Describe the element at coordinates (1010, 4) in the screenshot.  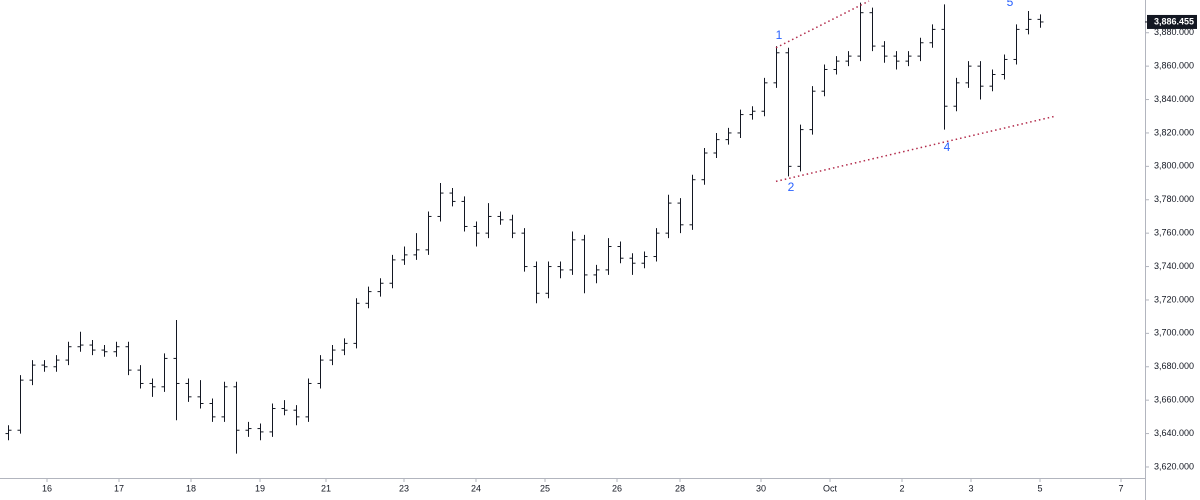
I see `wave-label: 5` at that location.